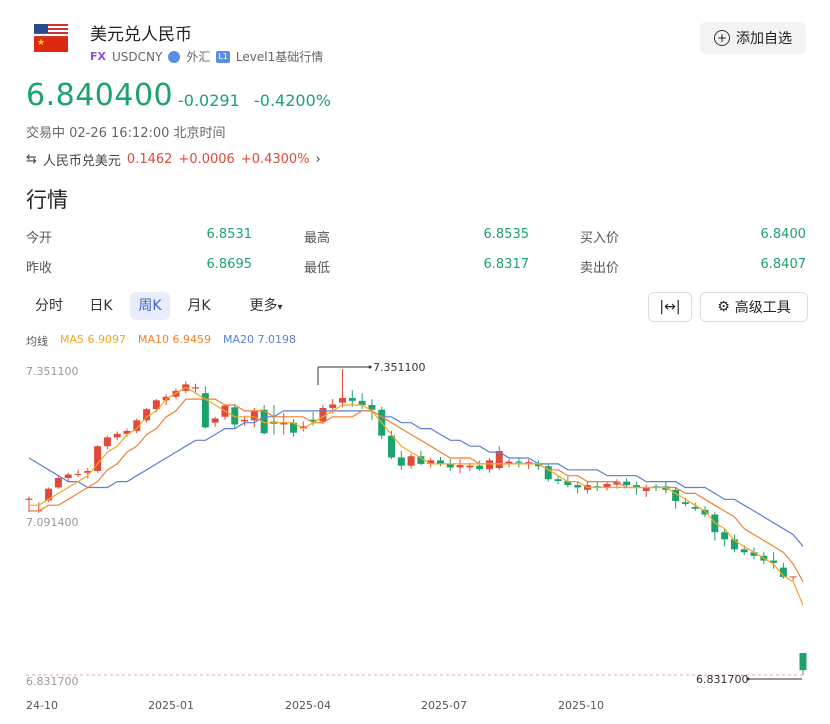 The image size is (830, 724). What do you see at coordinates (223, 56) in the screenshot?
I see `level1-badge-icon: L1` at bounding box center [223, 56].